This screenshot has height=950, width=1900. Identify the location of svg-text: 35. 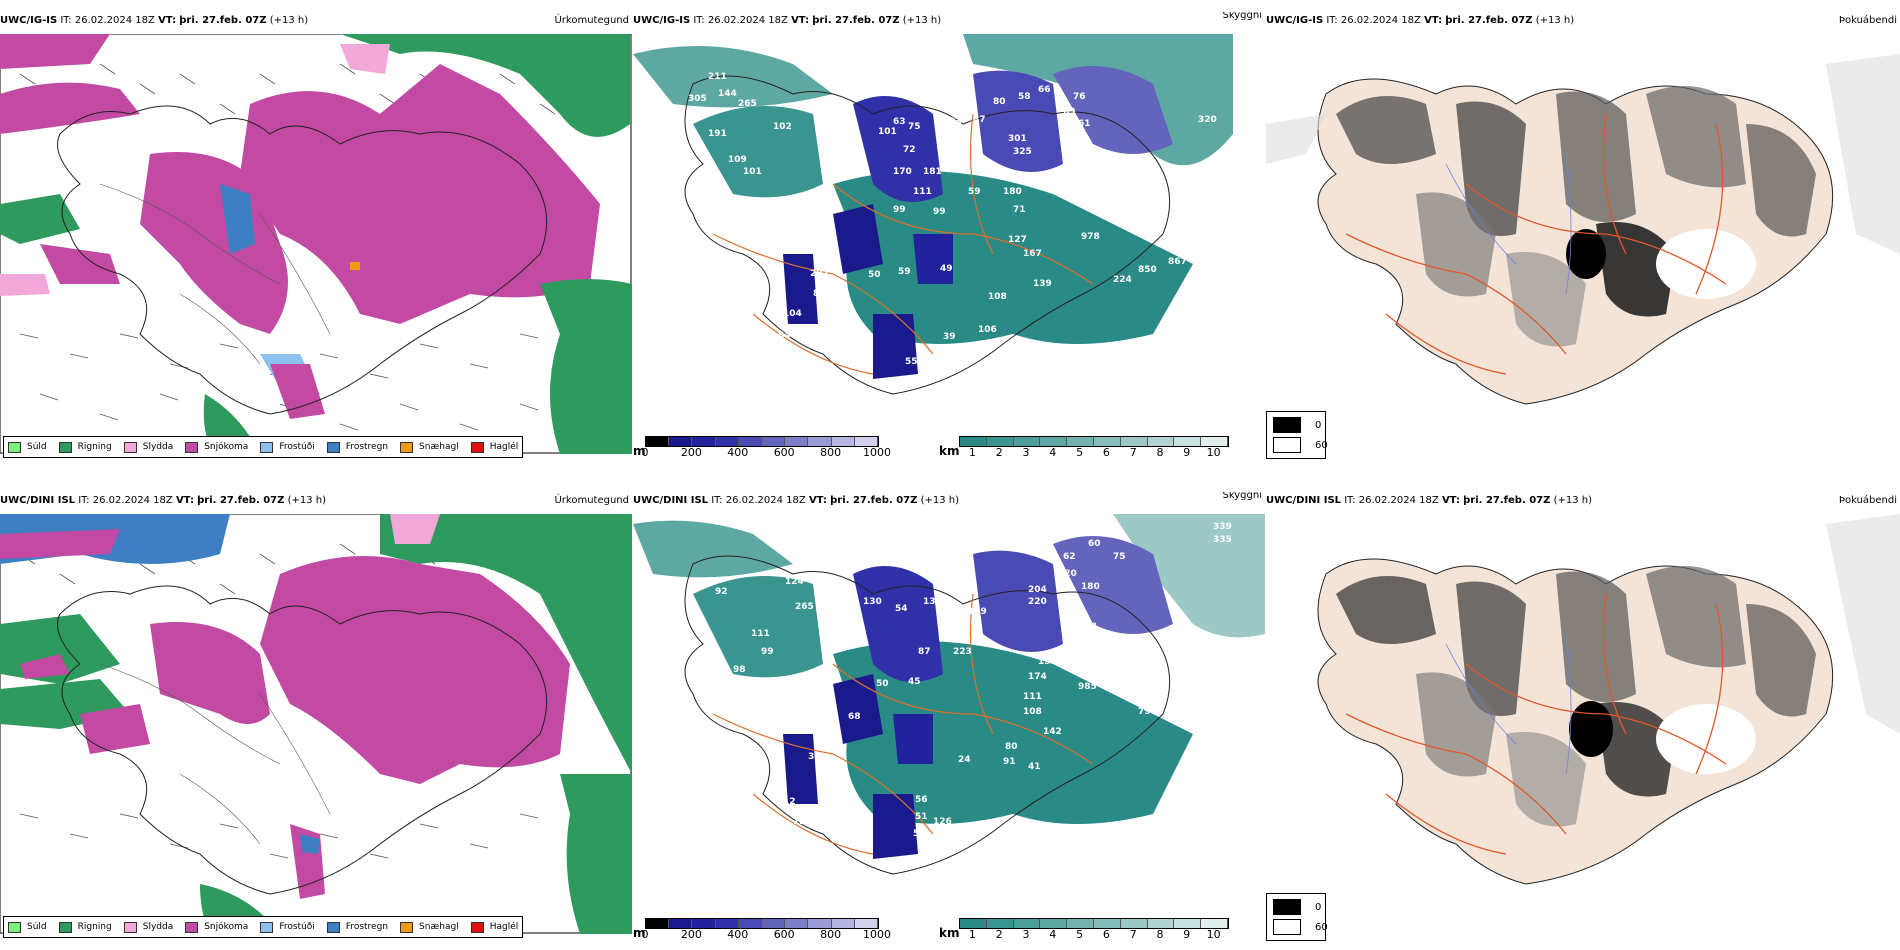
(814, 757).